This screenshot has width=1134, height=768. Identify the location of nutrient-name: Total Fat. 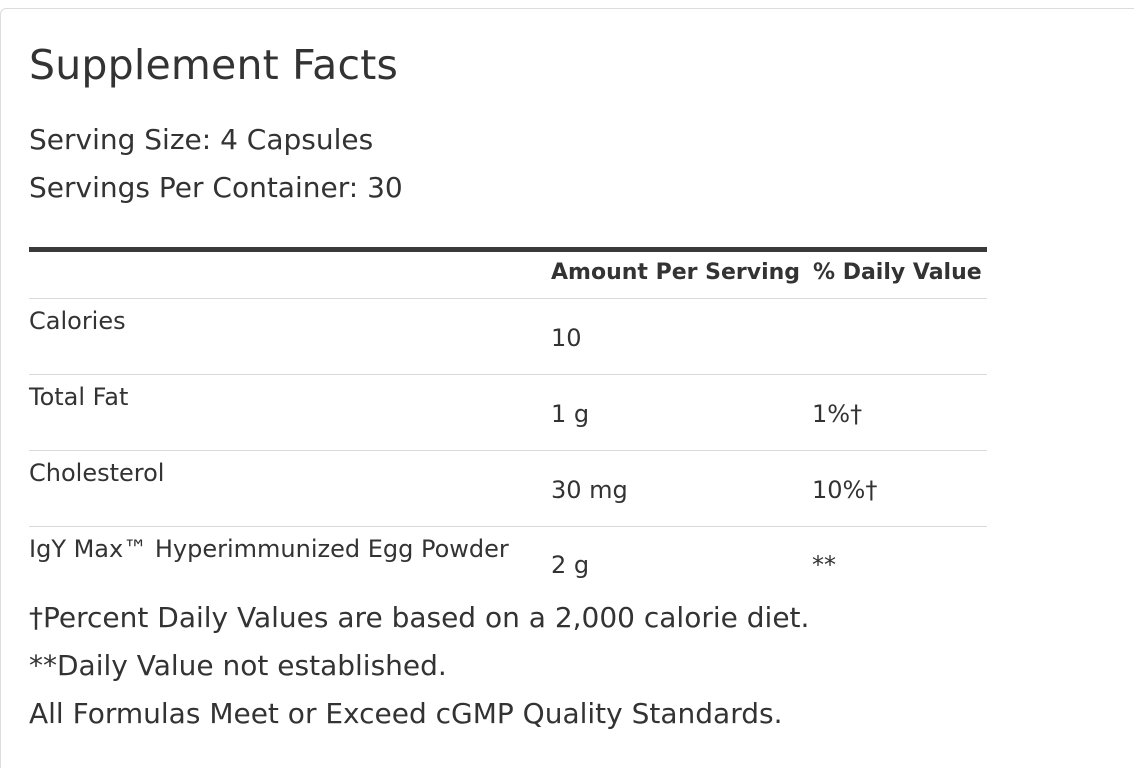
(79, 397).